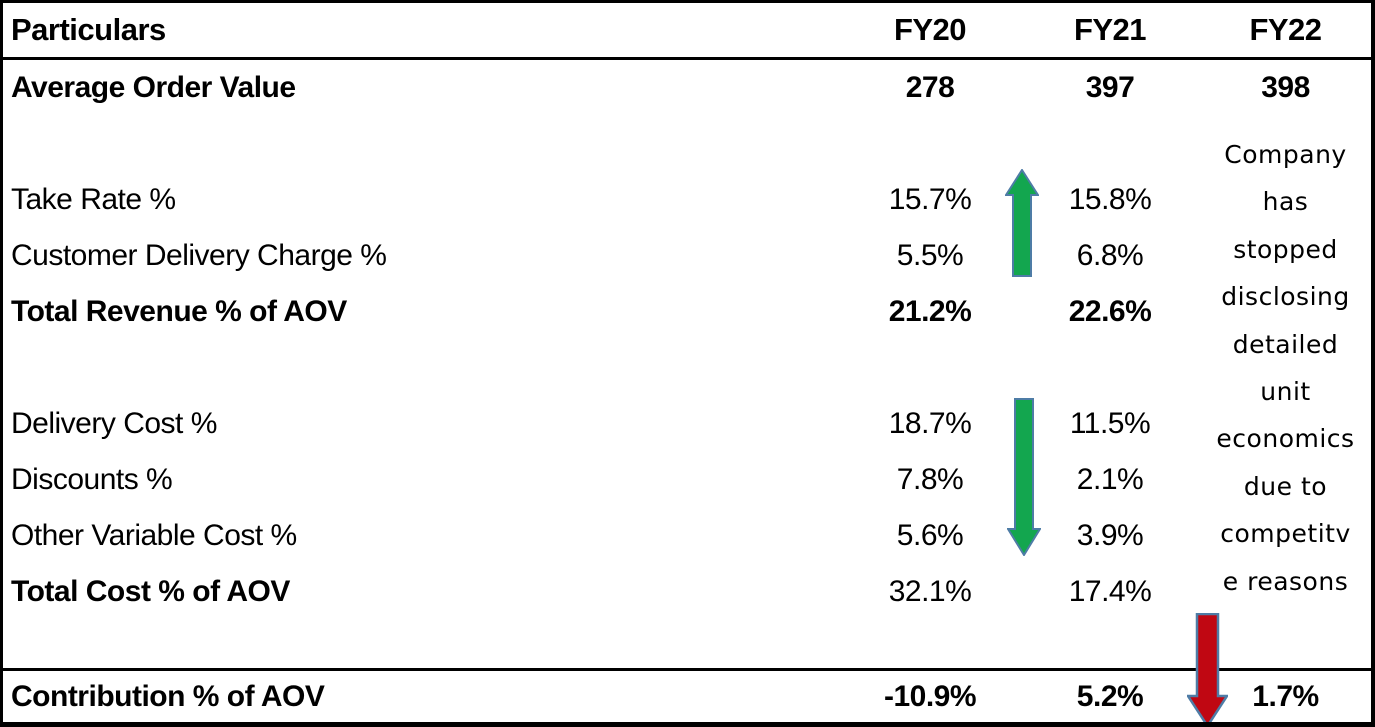  What do you see at coordinates (88, 29) in the screenshot?
I see `header-particulars: Particulars` at bounding box center [88, 29].